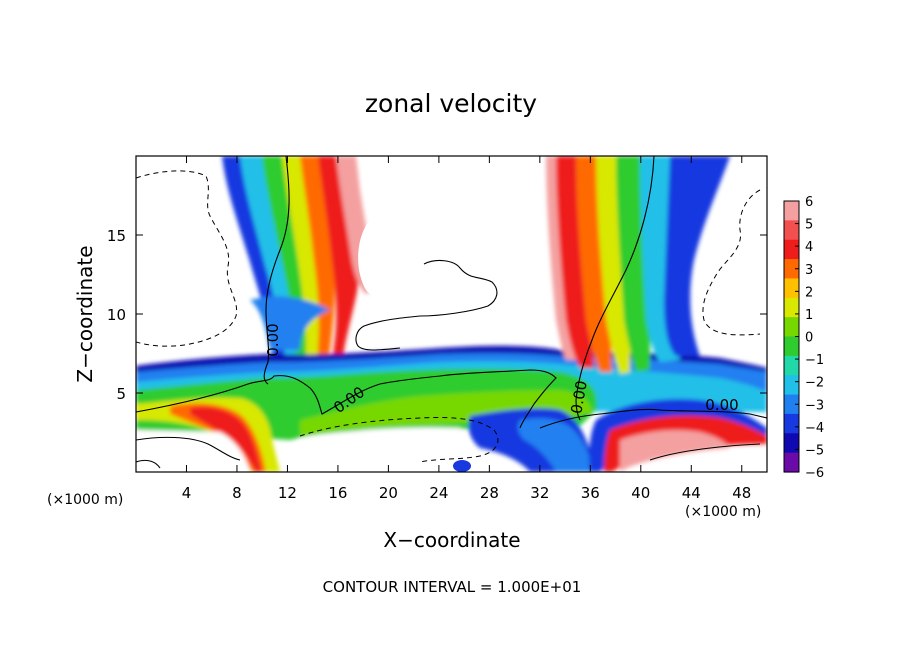 This screenshot has width=904, height=658. What do you see at coordinates (590, 493) in the screenshot?
I see `x-tick-label: 36` at bounding box center [590, 493].